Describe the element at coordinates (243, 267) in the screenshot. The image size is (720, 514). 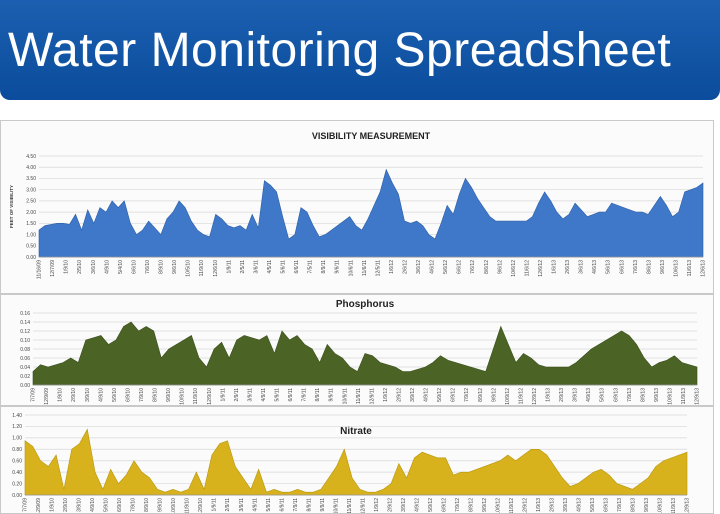
I see `x-tick-label: 2/5/11` at that location.